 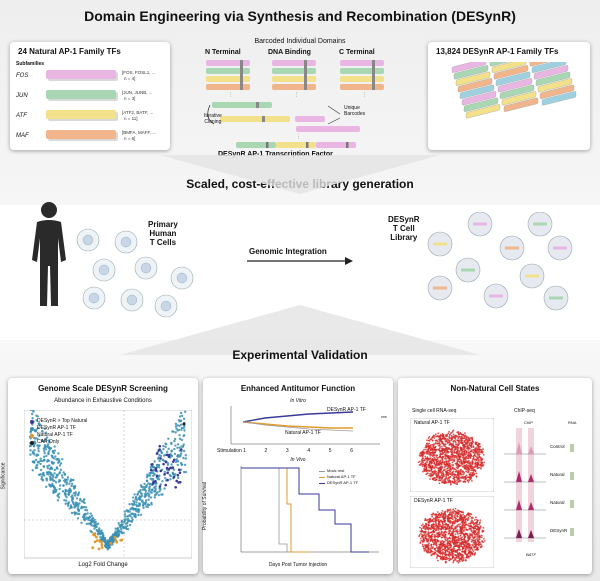 I want to click on vivo-legend-entry: Mock rest, so click(x=338, y=471).